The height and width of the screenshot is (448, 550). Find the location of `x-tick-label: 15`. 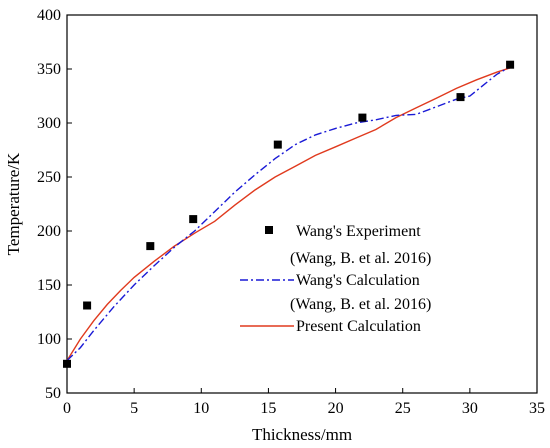

x-tick-label: 15 is located at coordinates (268, 408).